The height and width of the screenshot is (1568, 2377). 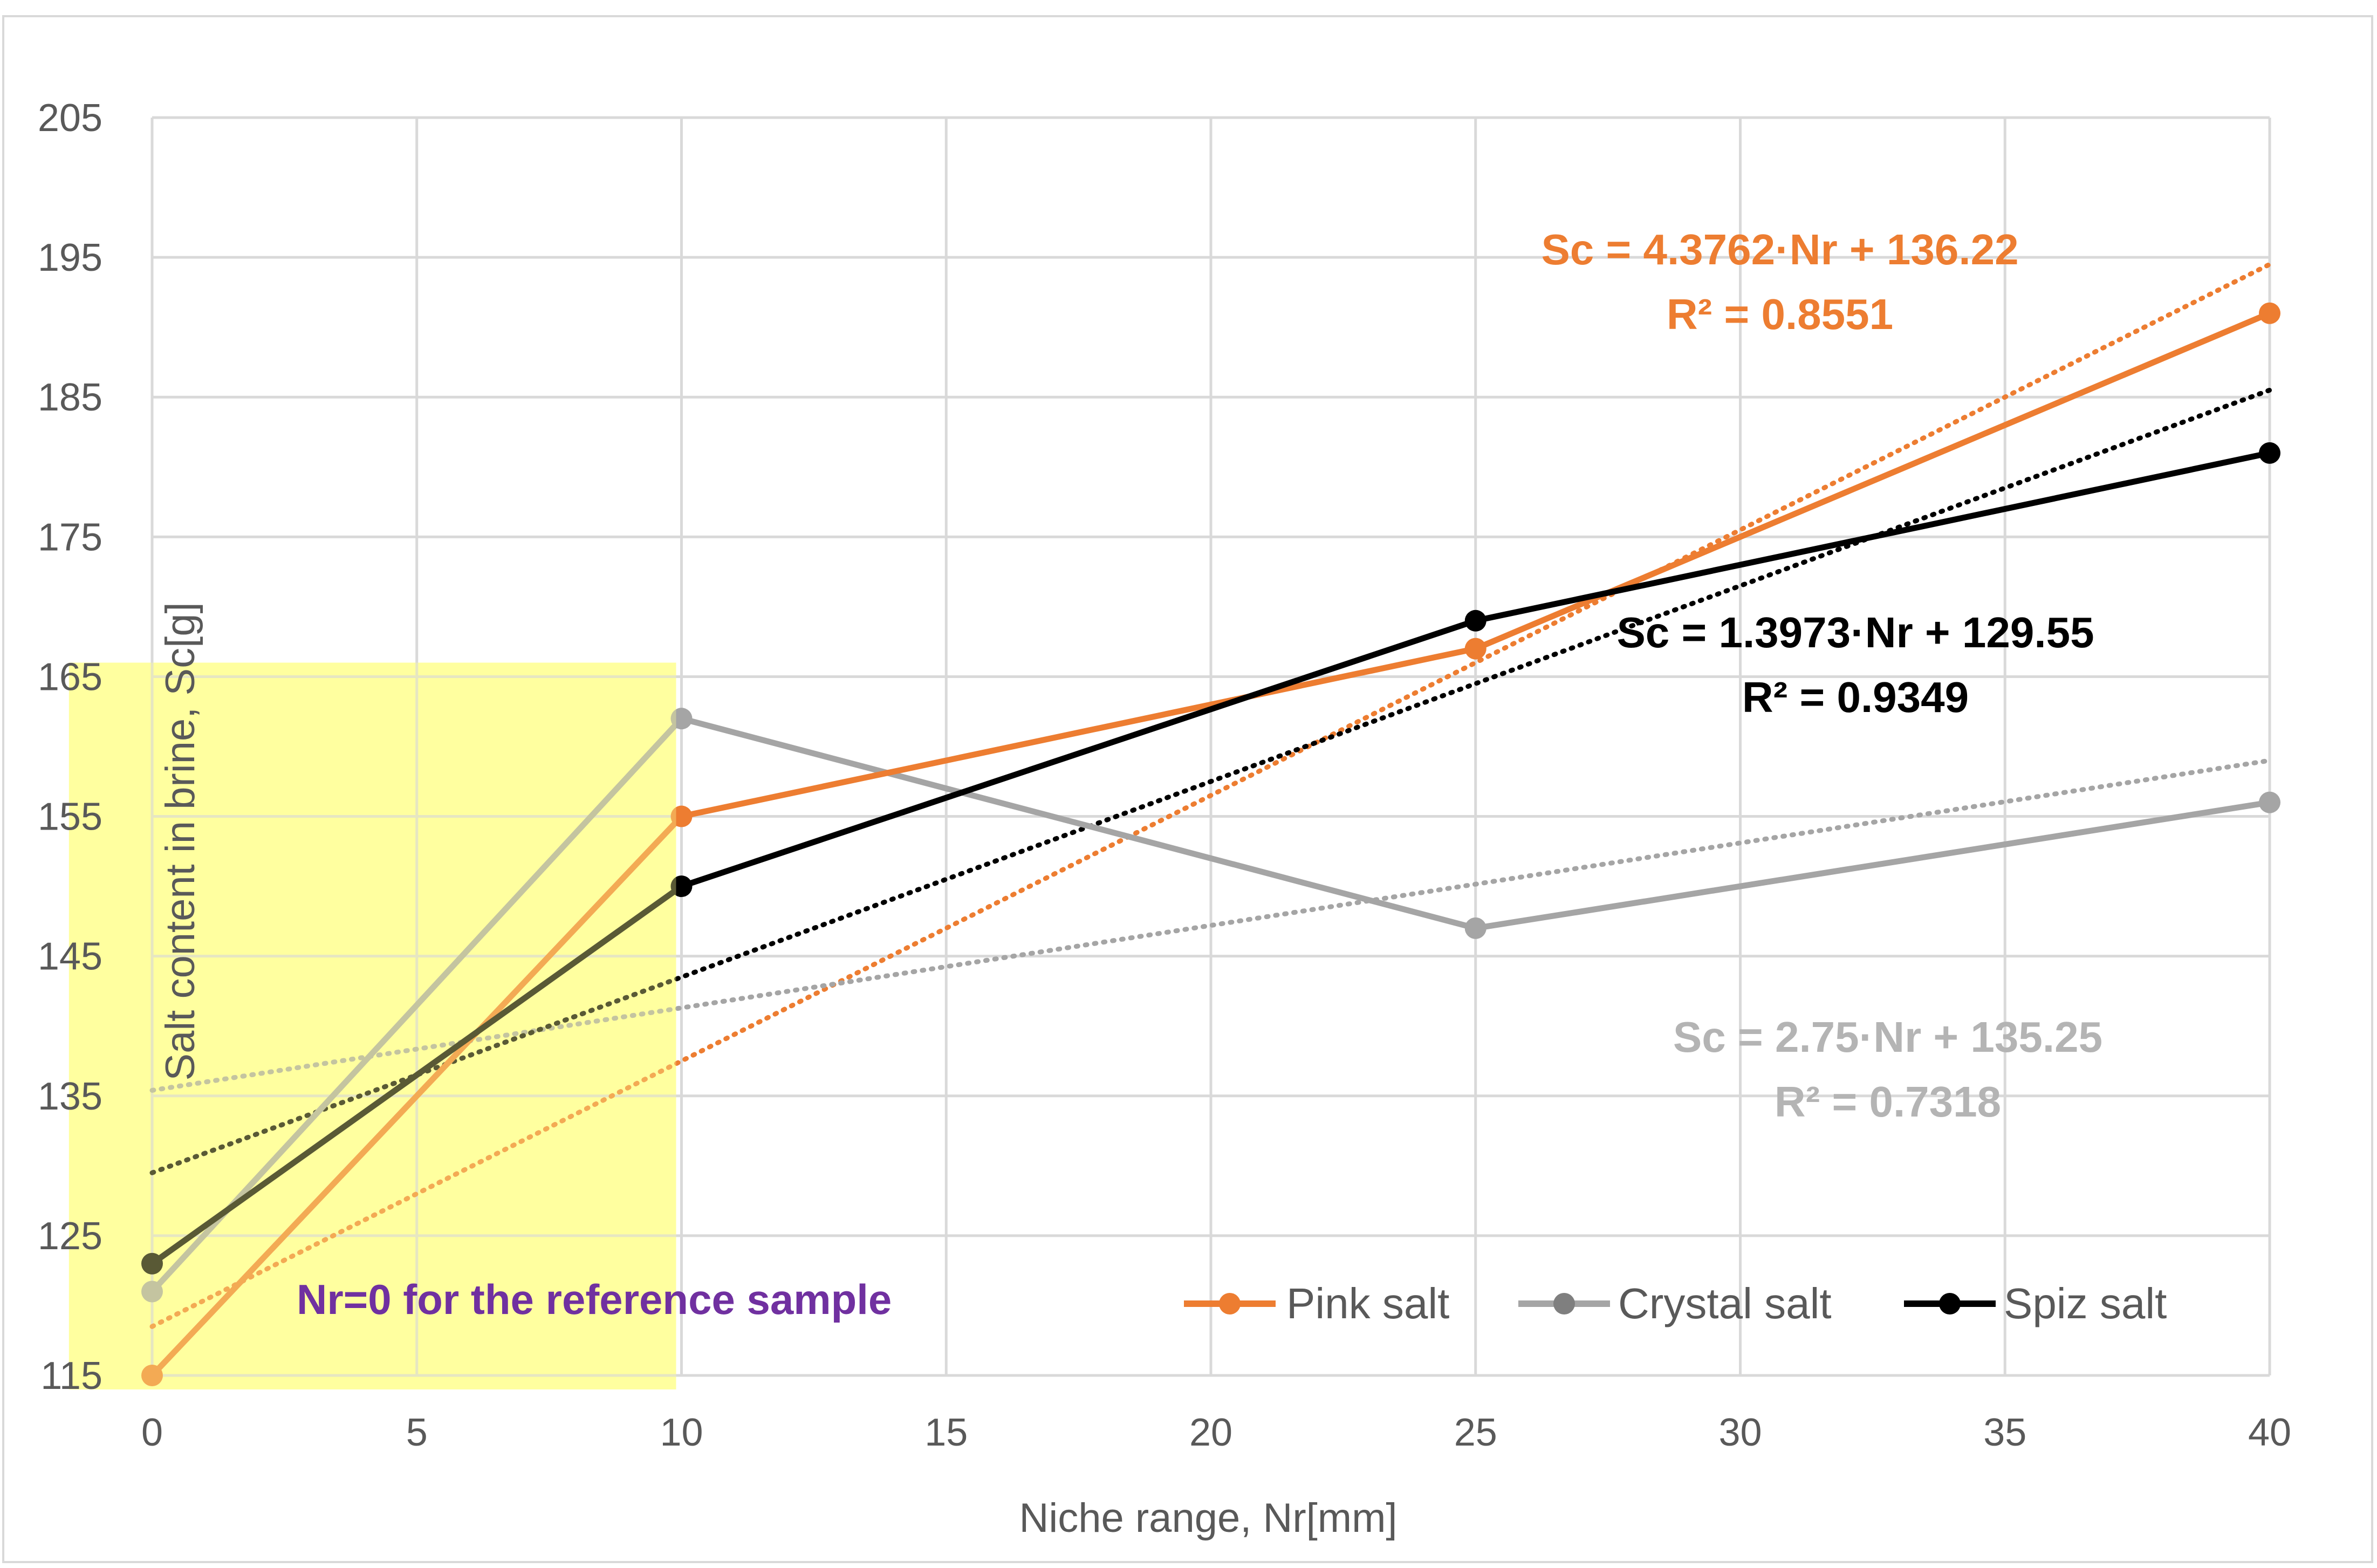 What do you see at coordinates (594, 1299) in the screenshot?
I see `reference-sample-annotation: Nr=0 for the reference sample` at bounding box center [594, 1299].